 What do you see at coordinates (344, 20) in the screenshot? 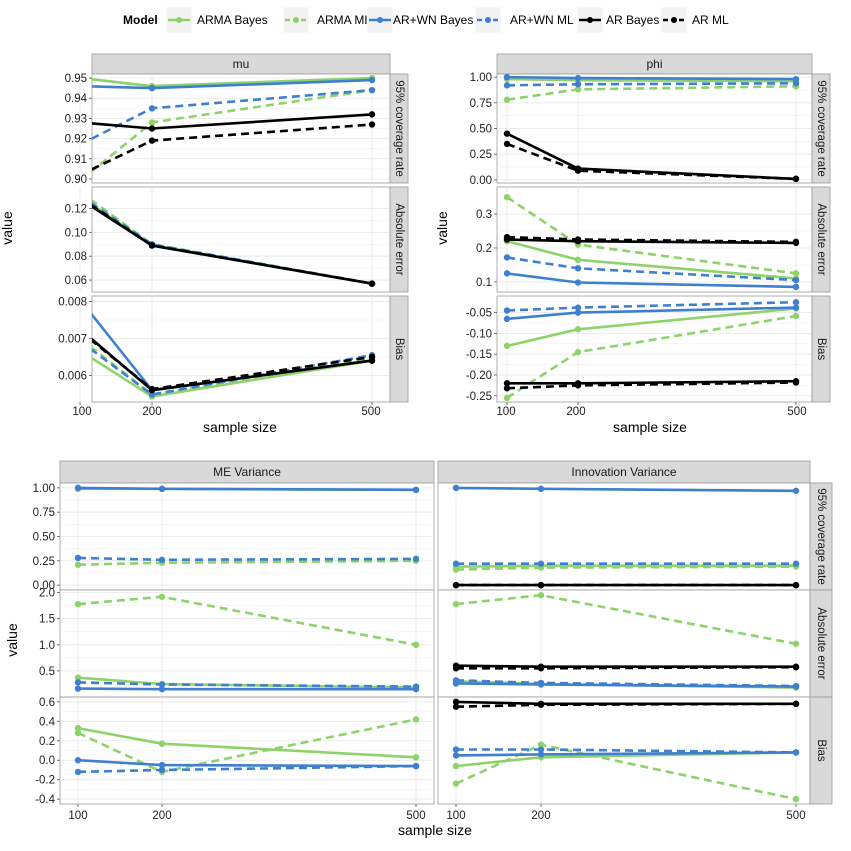
I see `legend-label: ARMA ML` at bounding box center [344, 20].